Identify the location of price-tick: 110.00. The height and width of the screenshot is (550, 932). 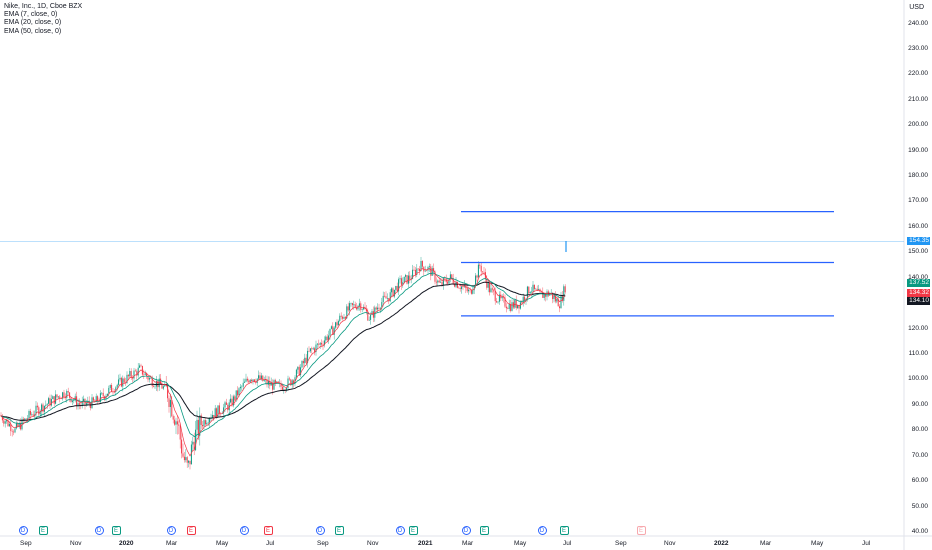
(918, 354).